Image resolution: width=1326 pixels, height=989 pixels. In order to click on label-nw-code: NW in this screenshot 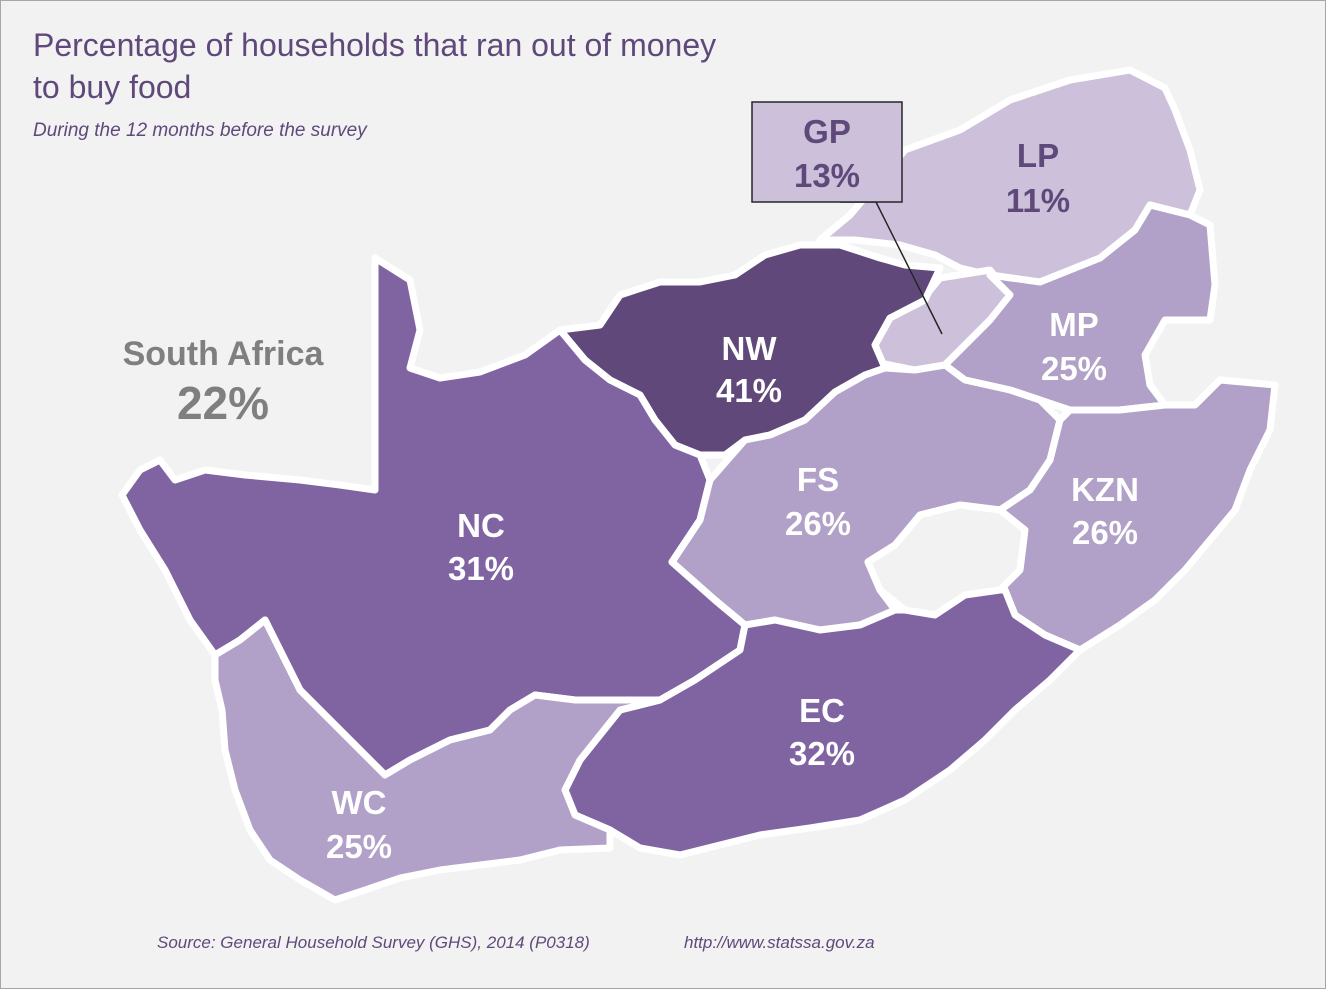, I will do `click(750, 348)`.